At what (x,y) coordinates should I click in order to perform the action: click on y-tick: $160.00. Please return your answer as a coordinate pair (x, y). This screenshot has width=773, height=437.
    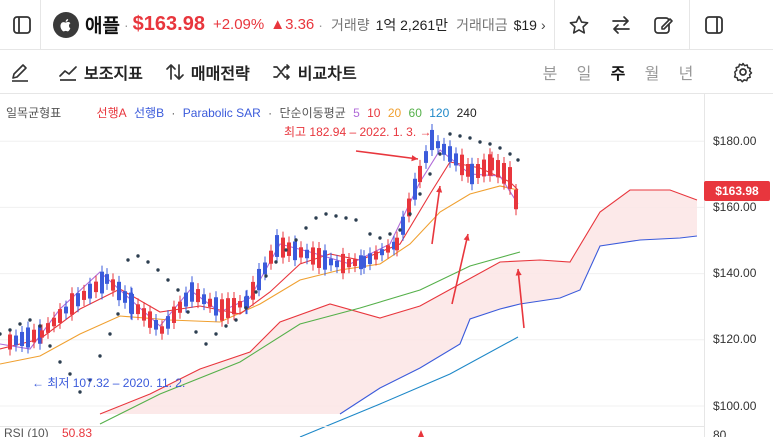
    Looking at the image, I should click on (735, 207).